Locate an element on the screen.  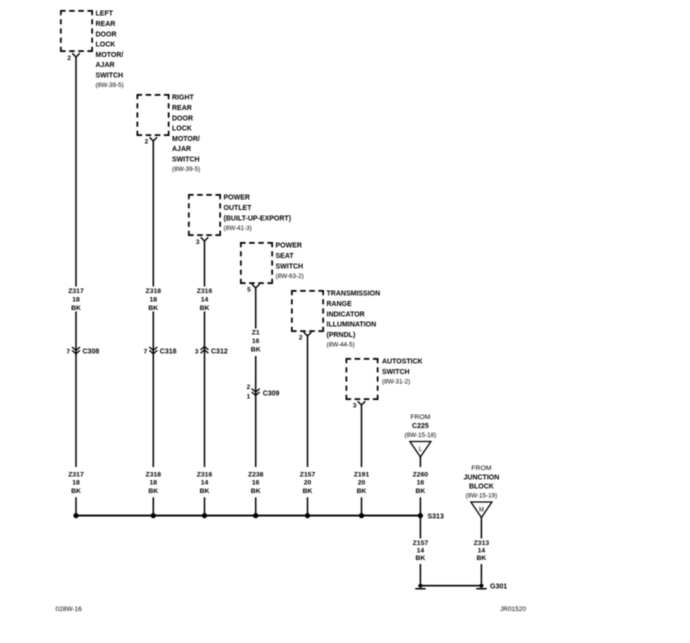
svg-text: Z238 is located at coordinates (256, 474).